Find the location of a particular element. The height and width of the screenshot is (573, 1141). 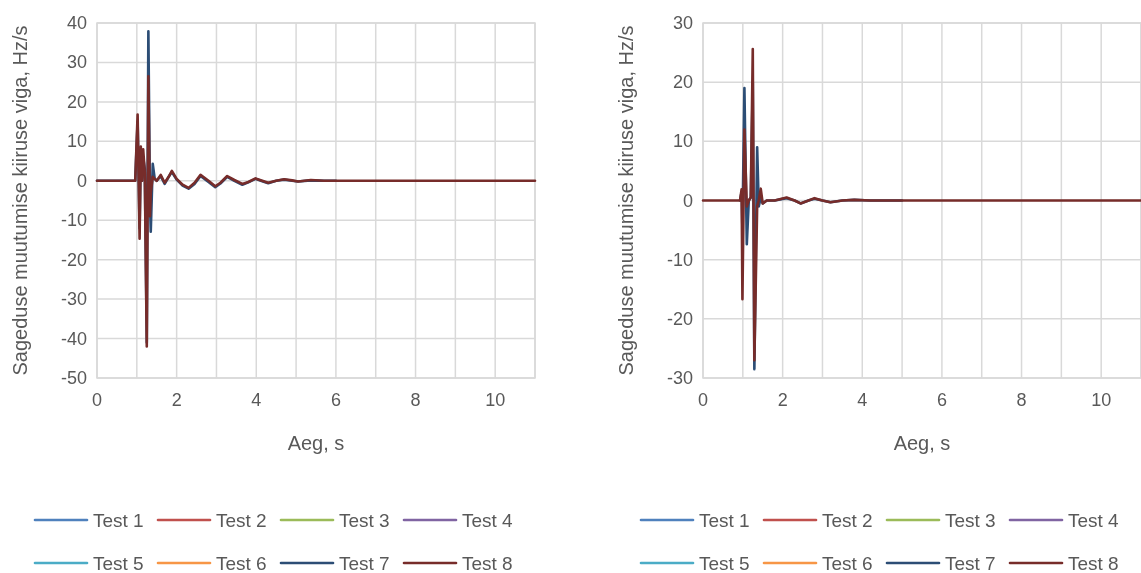

y-tick-label: -40 is located at coordinates (73, 338).